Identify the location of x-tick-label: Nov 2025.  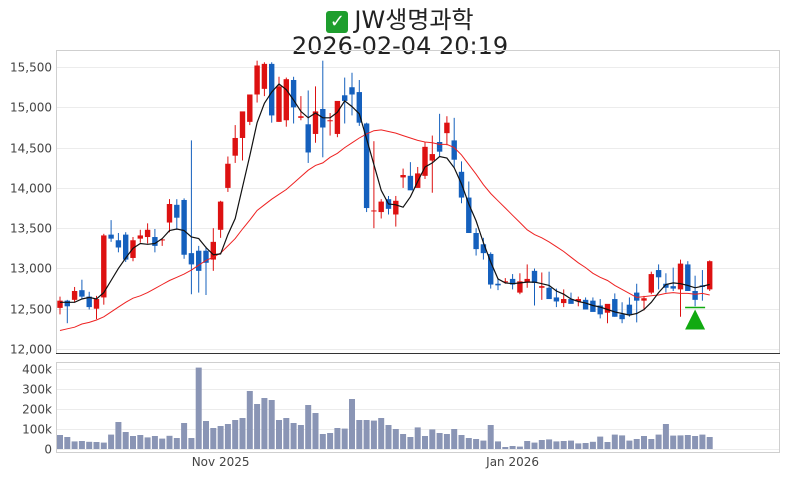
(221, 462).